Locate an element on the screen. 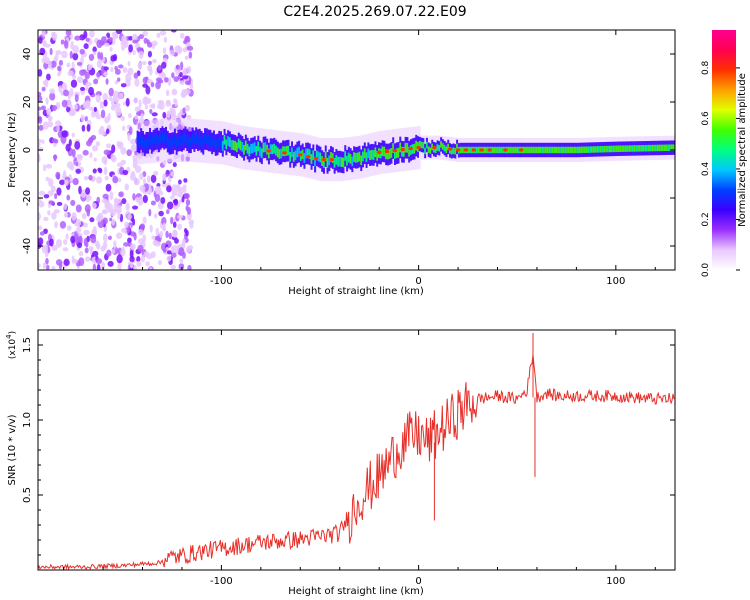  chart-title: C2E4.2025.269.07.22.E09 is located at coordinates (374, 12).